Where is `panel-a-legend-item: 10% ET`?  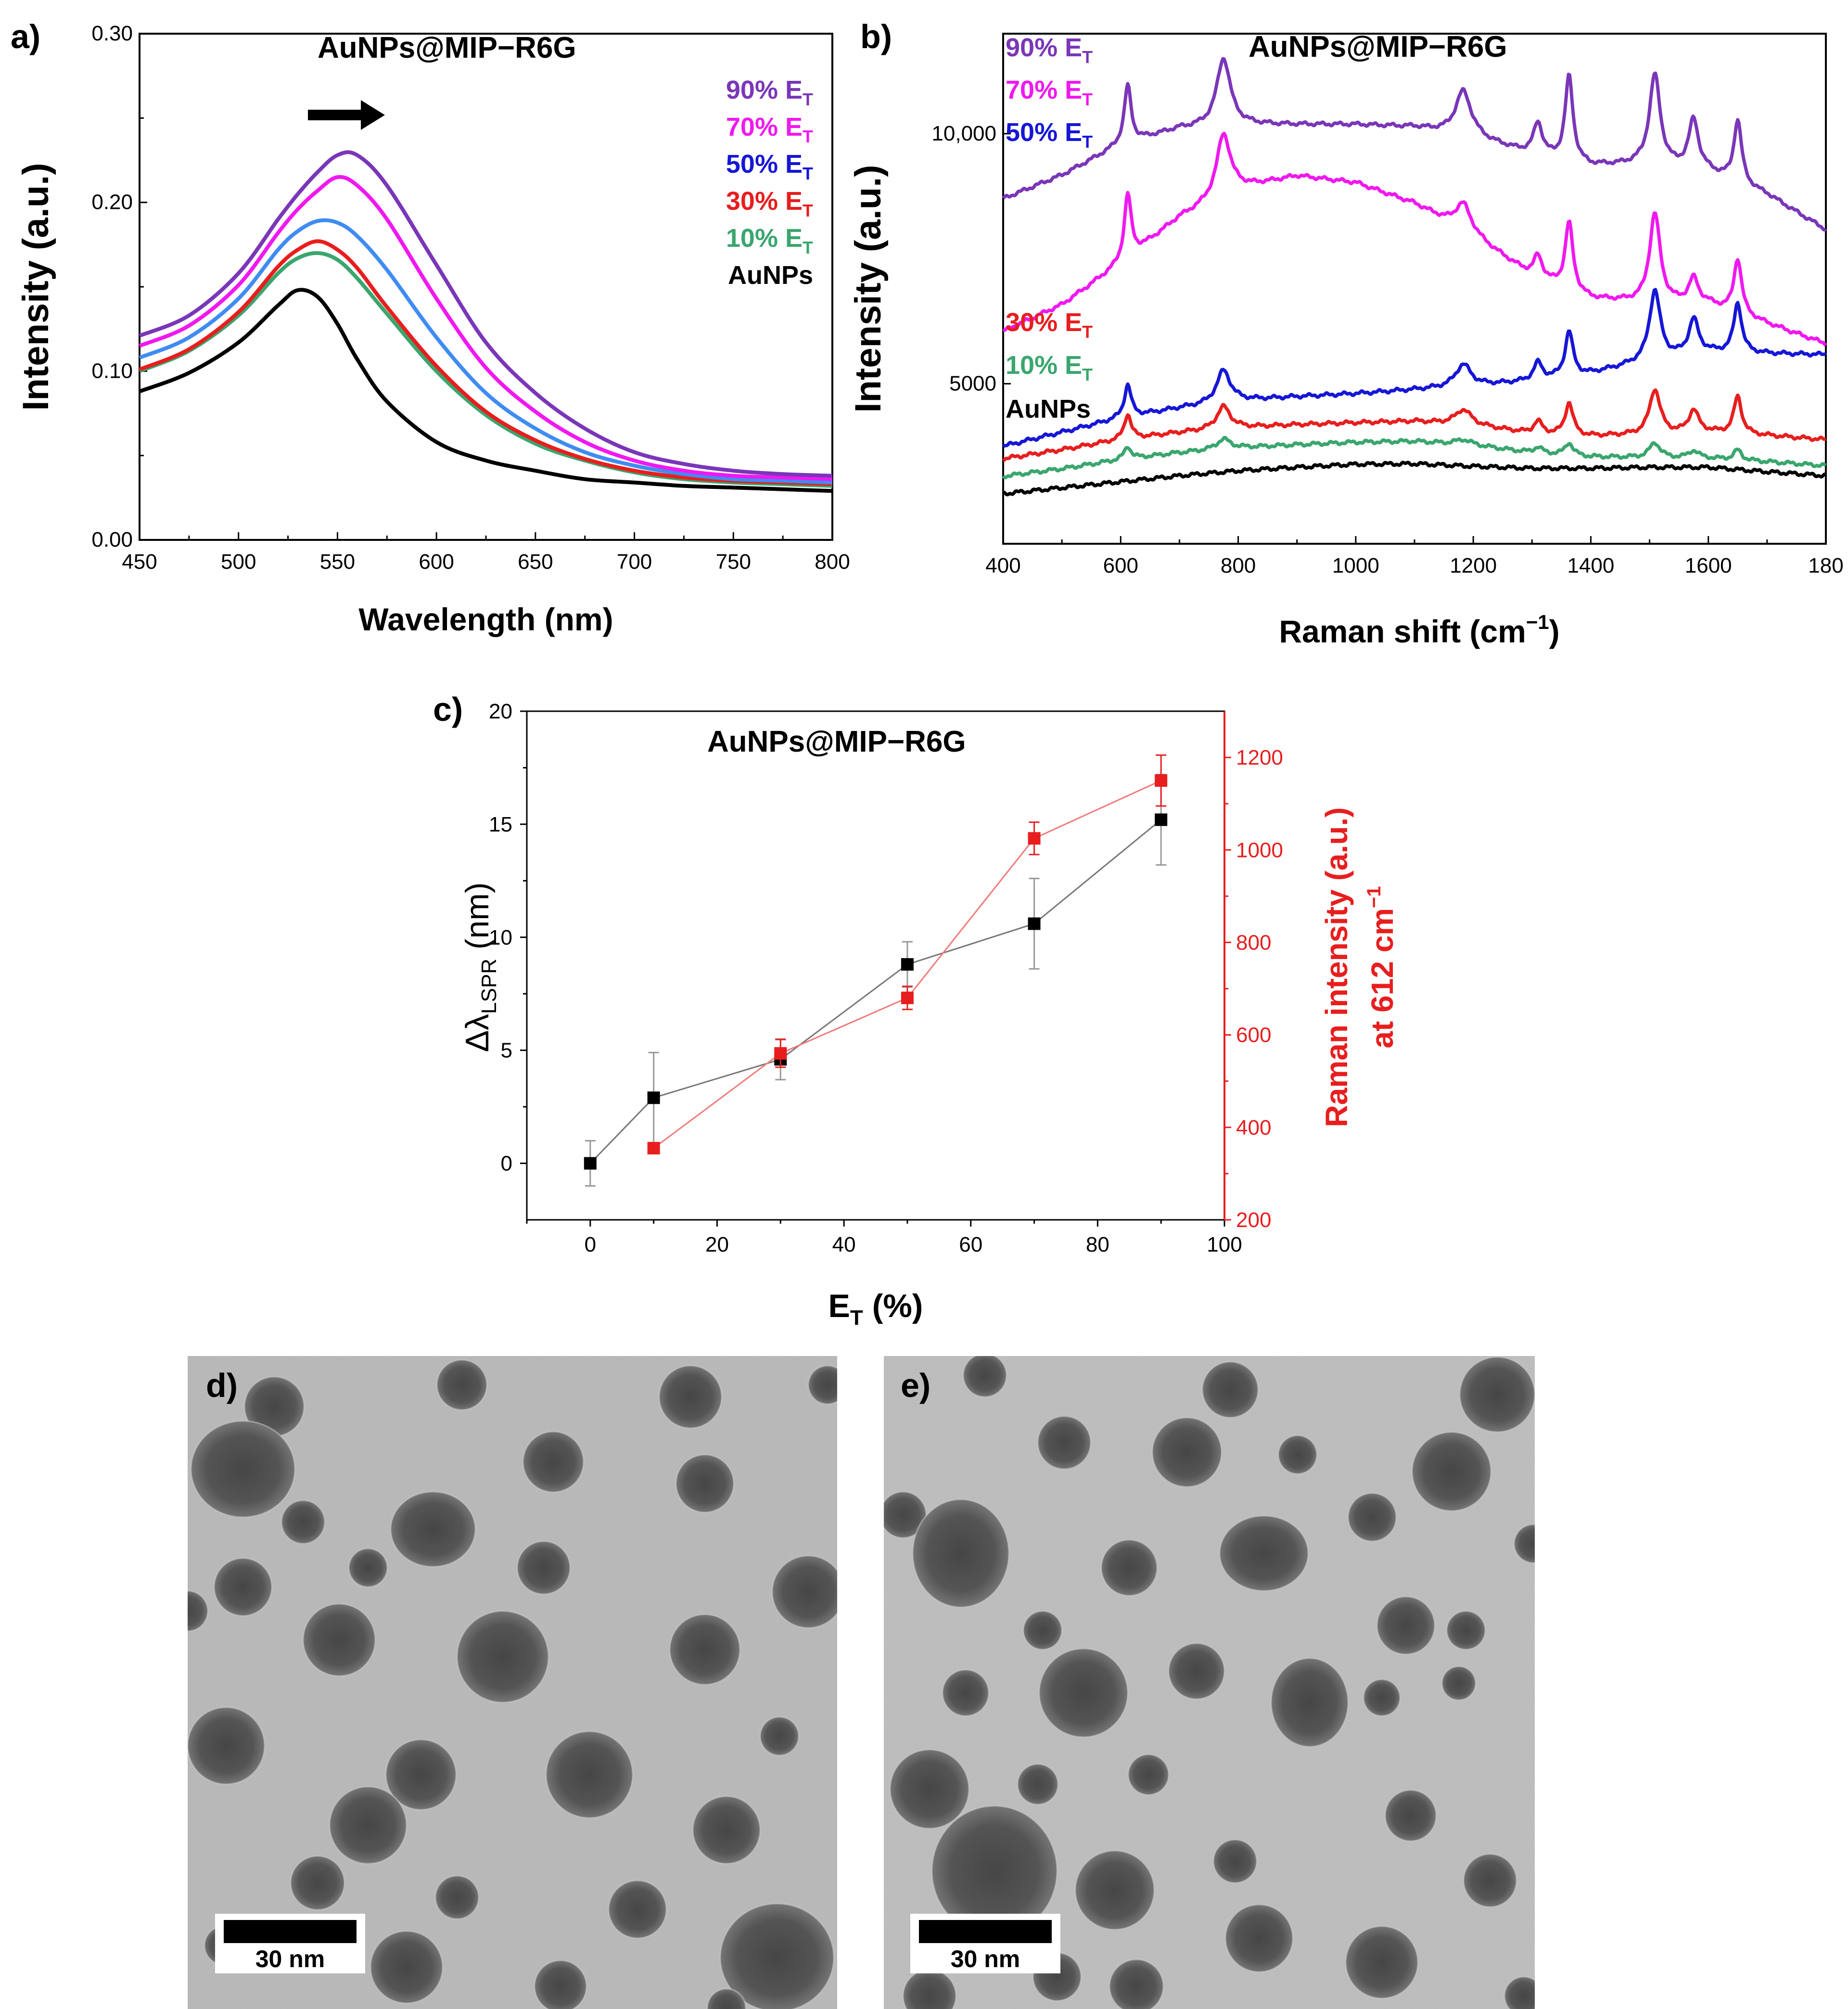
panel-a-legend-item: 10% ET is located at coordinates (769, 240).